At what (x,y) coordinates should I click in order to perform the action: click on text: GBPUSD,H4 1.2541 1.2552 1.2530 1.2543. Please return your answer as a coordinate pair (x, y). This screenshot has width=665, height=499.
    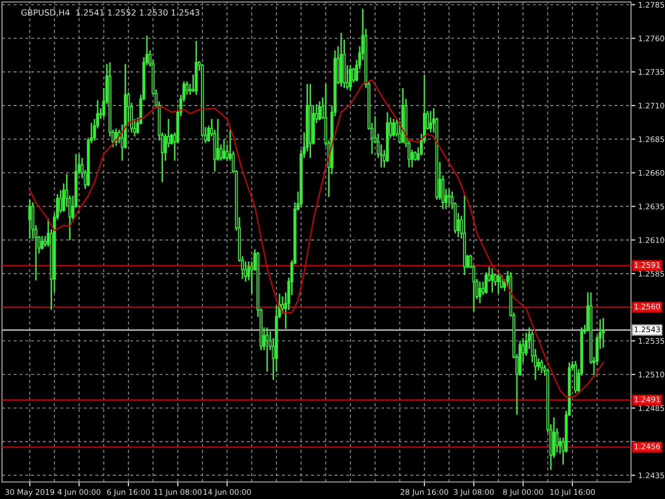
    Looking at the image, I should click on (110, 12).